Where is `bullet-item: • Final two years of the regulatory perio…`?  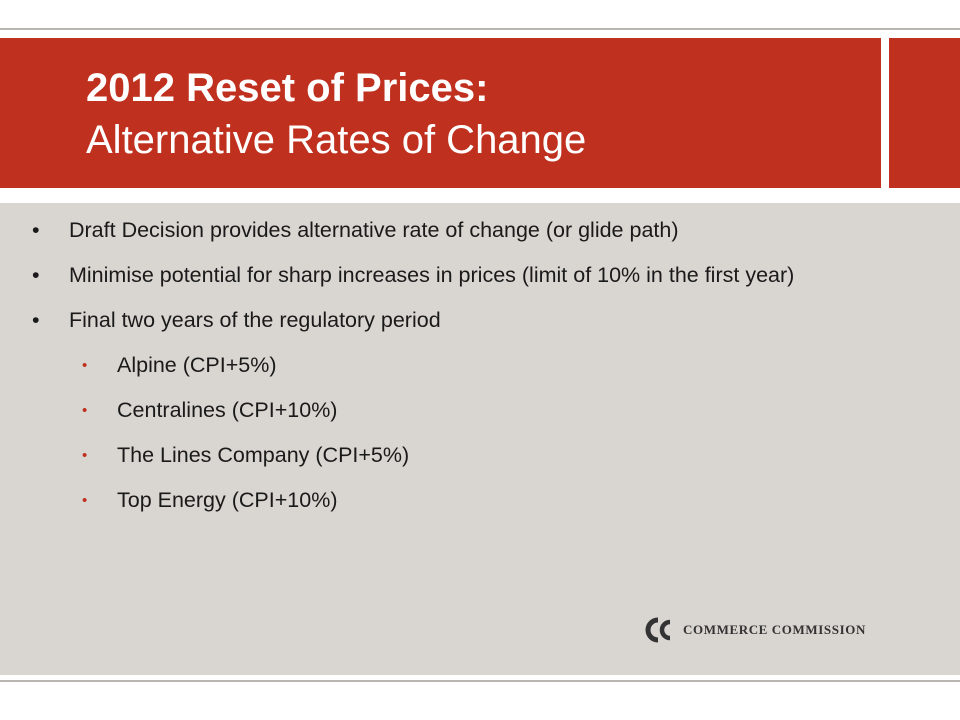
bullet-item: • Final two years of the regulatory perio… is located at coordinates (410, 320).